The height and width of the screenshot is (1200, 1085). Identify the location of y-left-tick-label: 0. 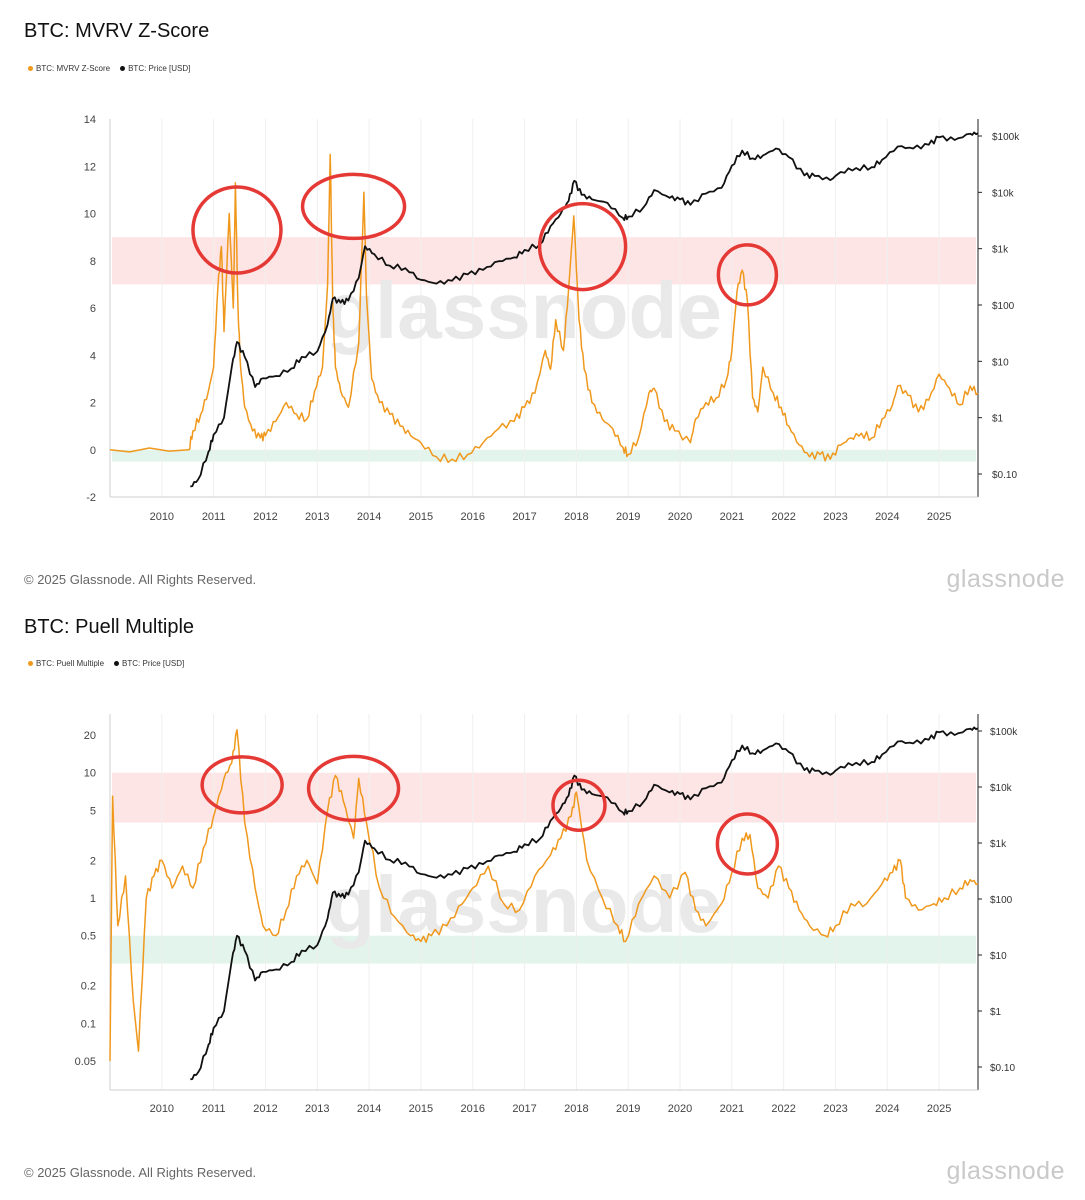
(93, 451).